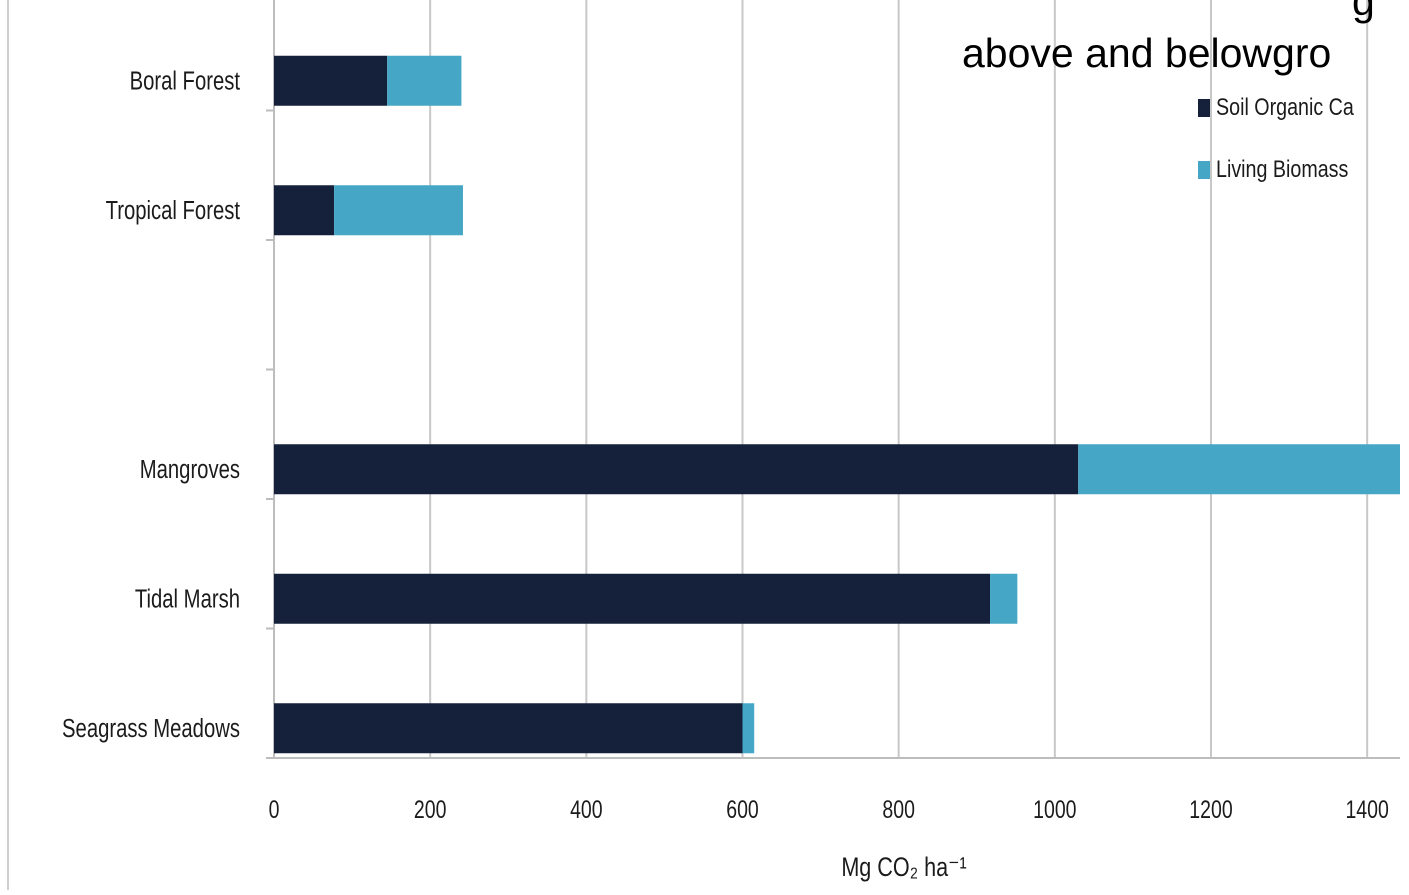  What do you see at coordinates (1147, 53) in the screenshot?
I see `overlay-heading: above and belowgro` at bounding box center [1147, 53].